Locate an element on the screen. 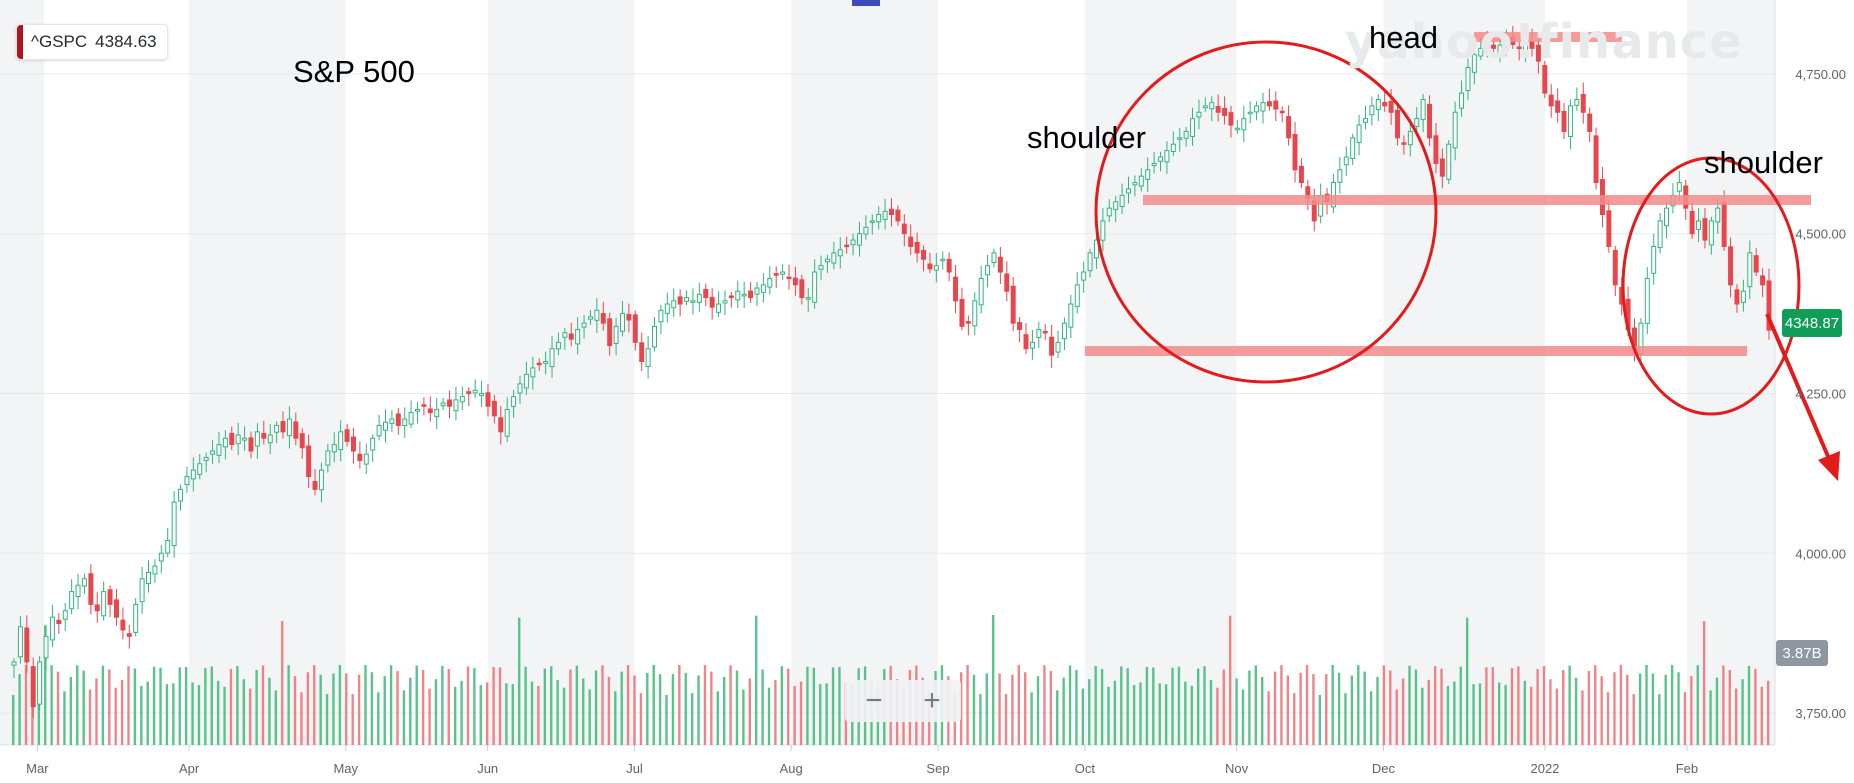 The width and height of the screenshot is (1854, 783). zoom-in-button: + is located at coordinates (932, 700).